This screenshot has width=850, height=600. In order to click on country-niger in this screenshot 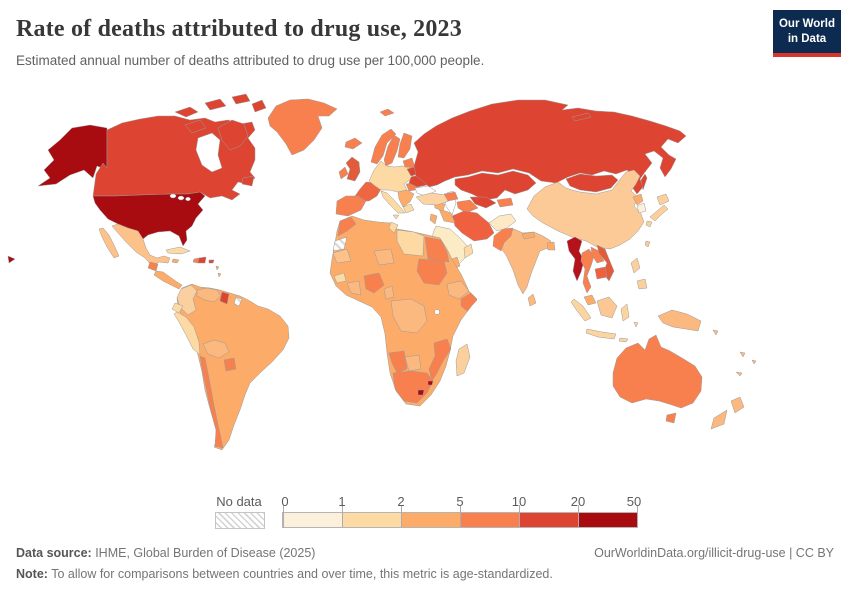, I will do `click(384, 257)`.